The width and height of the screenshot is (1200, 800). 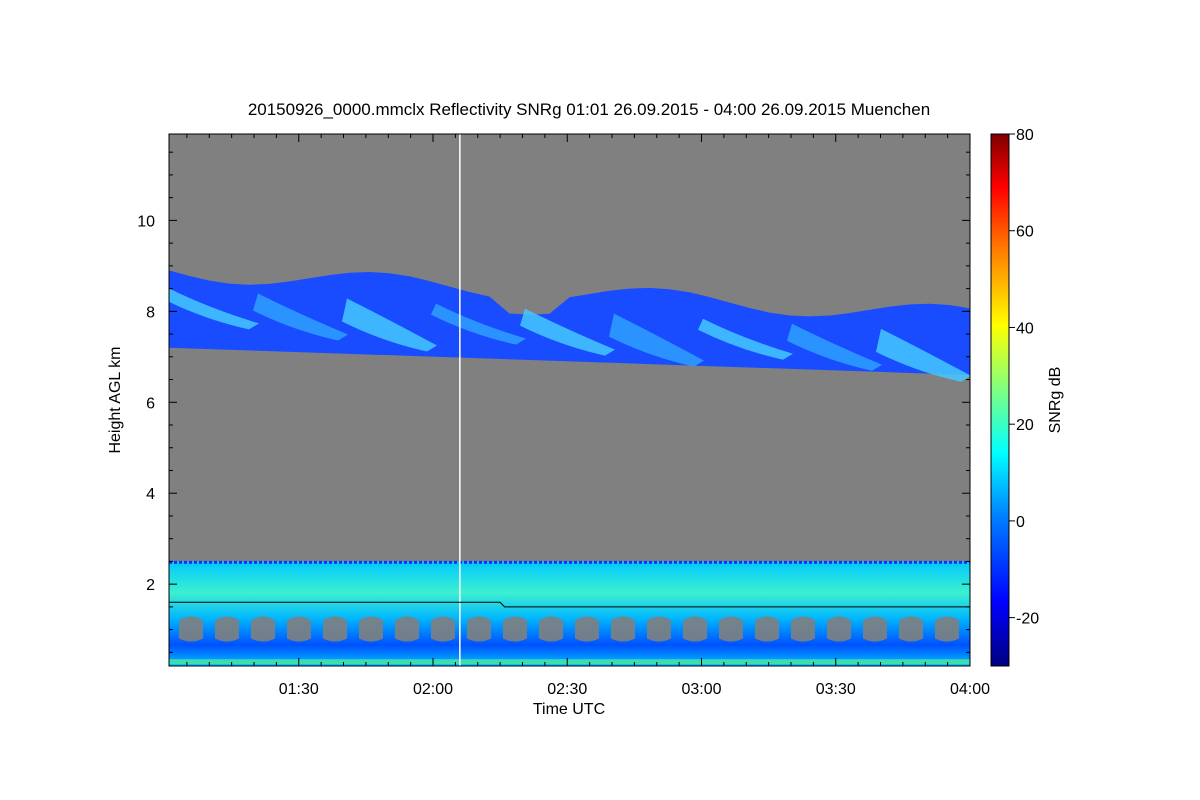 What do you see at coordinates (1020, 522) in the screenshot?
I see `colorbar-tick-label: 0` at bounding box center [1020, 522].